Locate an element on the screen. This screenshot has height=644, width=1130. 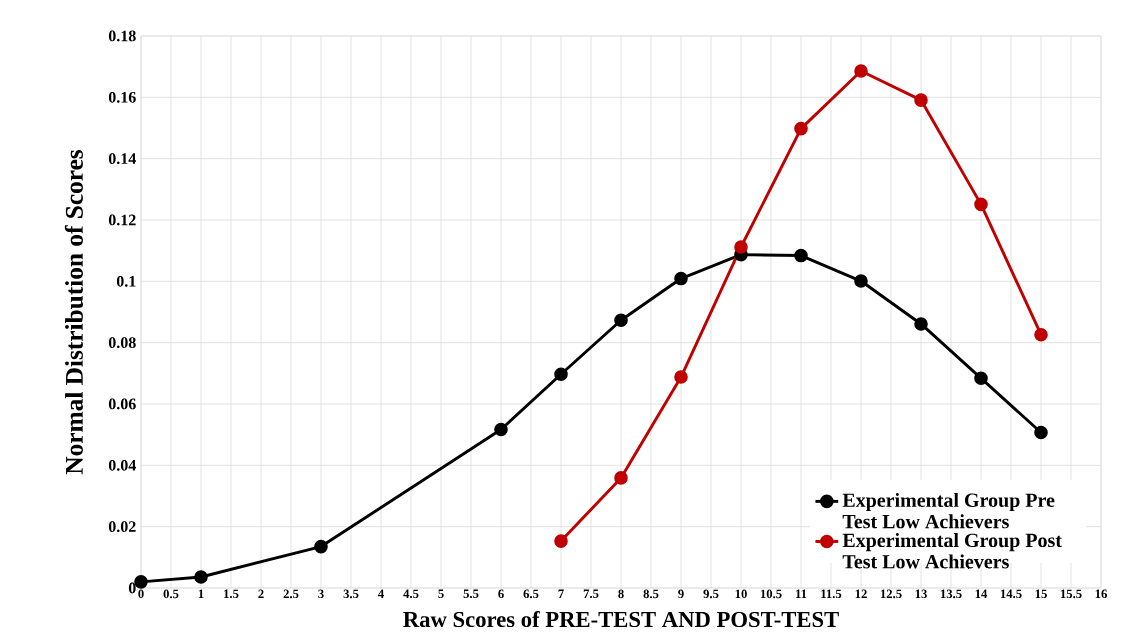
x-tick-label: 15.5 is located at coordinates (1071, 594).